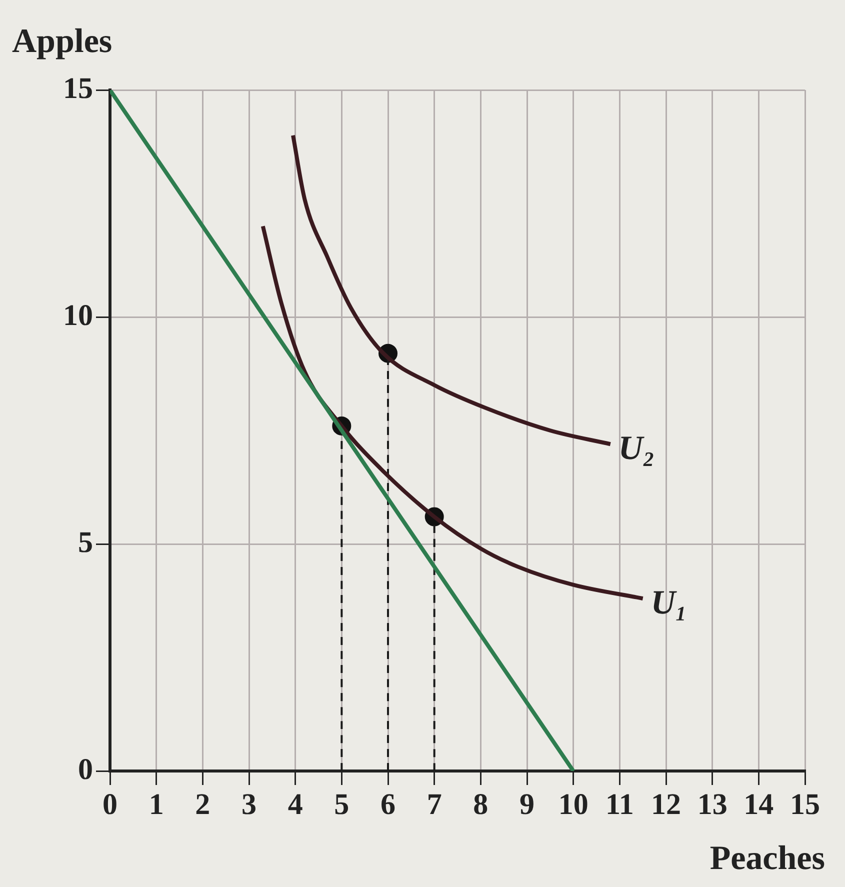 The image size is (845, 887). I want to click on x-tick-label: 12, so click(666, 804).